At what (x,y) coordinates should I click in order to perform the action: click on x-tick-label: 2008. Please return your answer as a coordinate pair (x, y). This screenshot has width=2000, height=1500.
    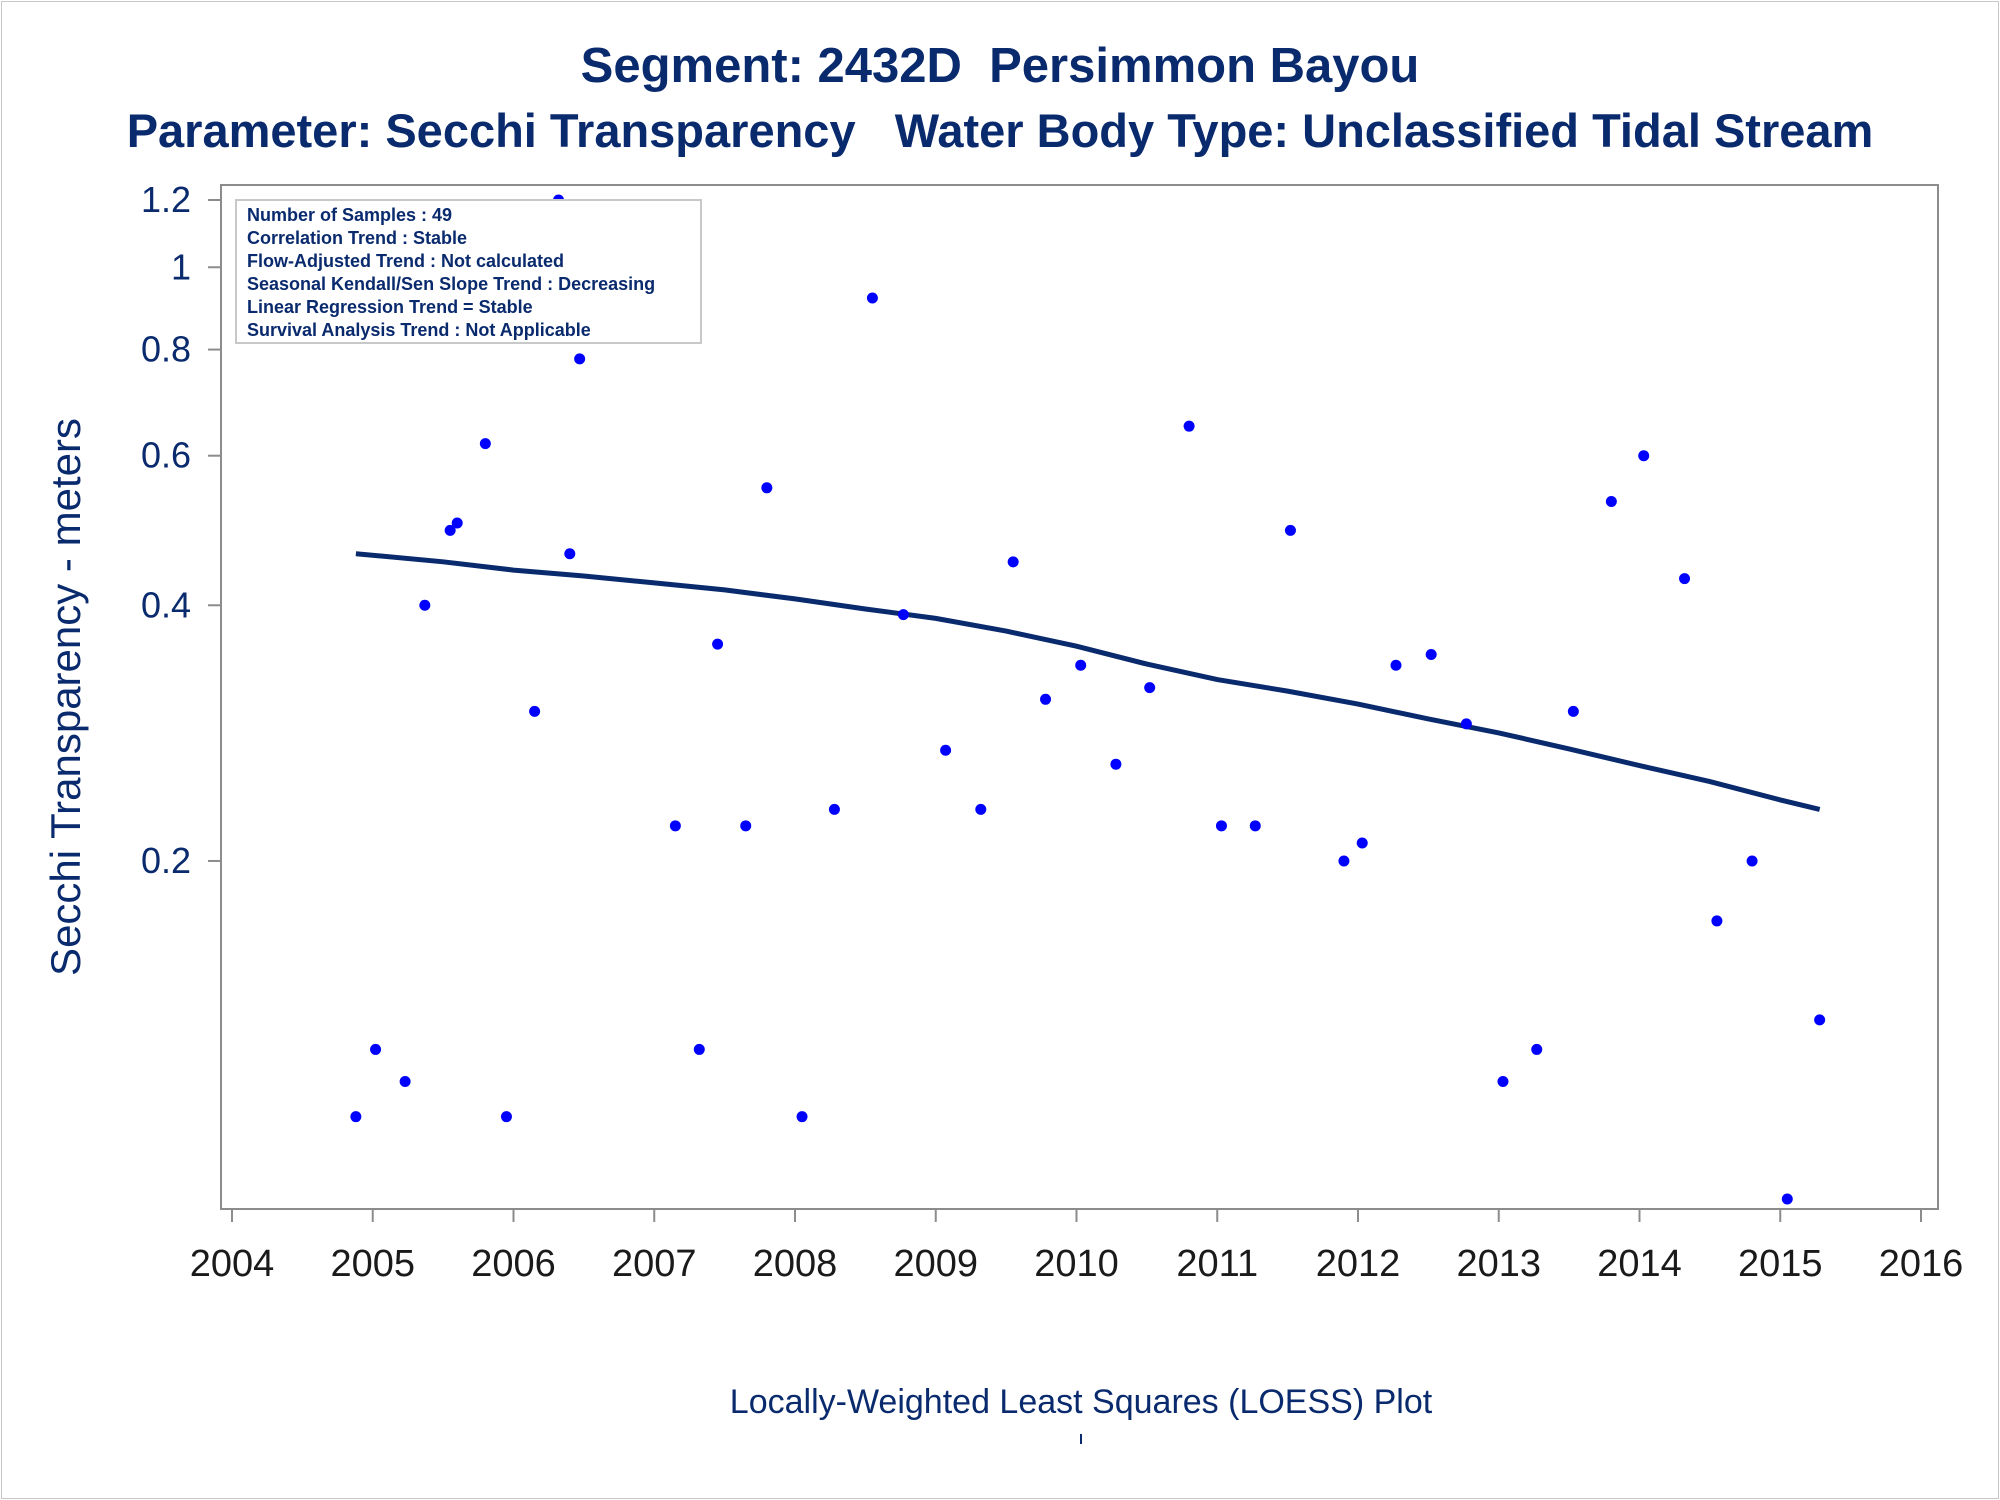
    Looking at the image, I should click on (795, 1264).